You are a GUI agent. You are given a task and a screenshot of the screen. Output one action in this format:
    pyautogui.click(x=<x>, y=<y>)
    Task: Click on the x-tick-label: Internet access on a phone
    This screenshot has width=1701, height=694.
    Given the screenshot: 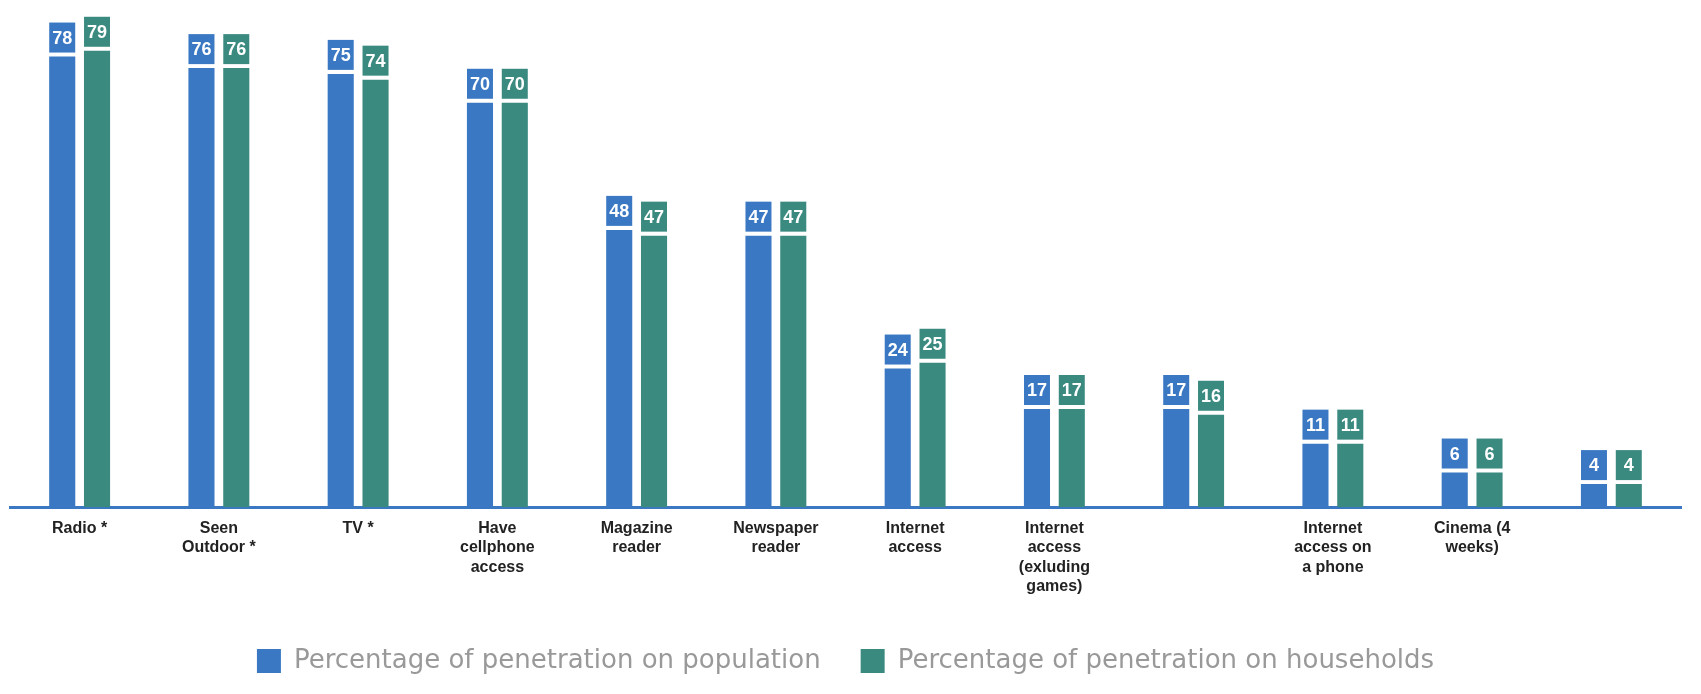 What is the action you would take?
    pyautogui.click(x=1333, y=547)
    